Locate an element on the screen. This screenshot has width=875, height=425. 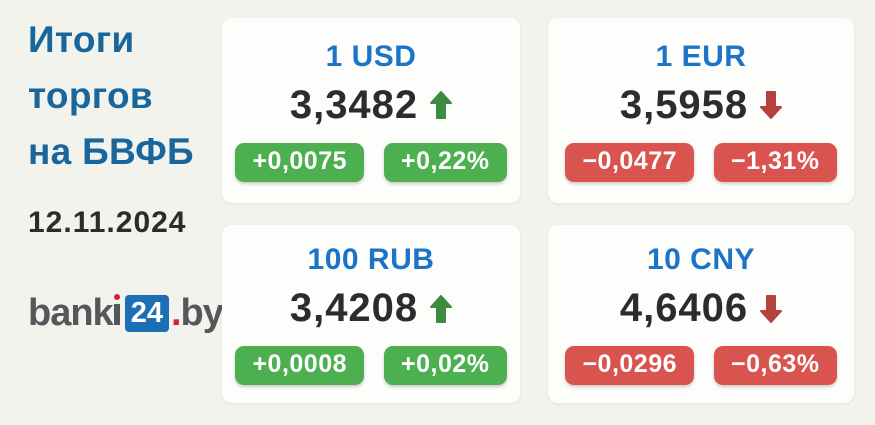
currency-label: 100 RUB is located at coordinates (371, 259).